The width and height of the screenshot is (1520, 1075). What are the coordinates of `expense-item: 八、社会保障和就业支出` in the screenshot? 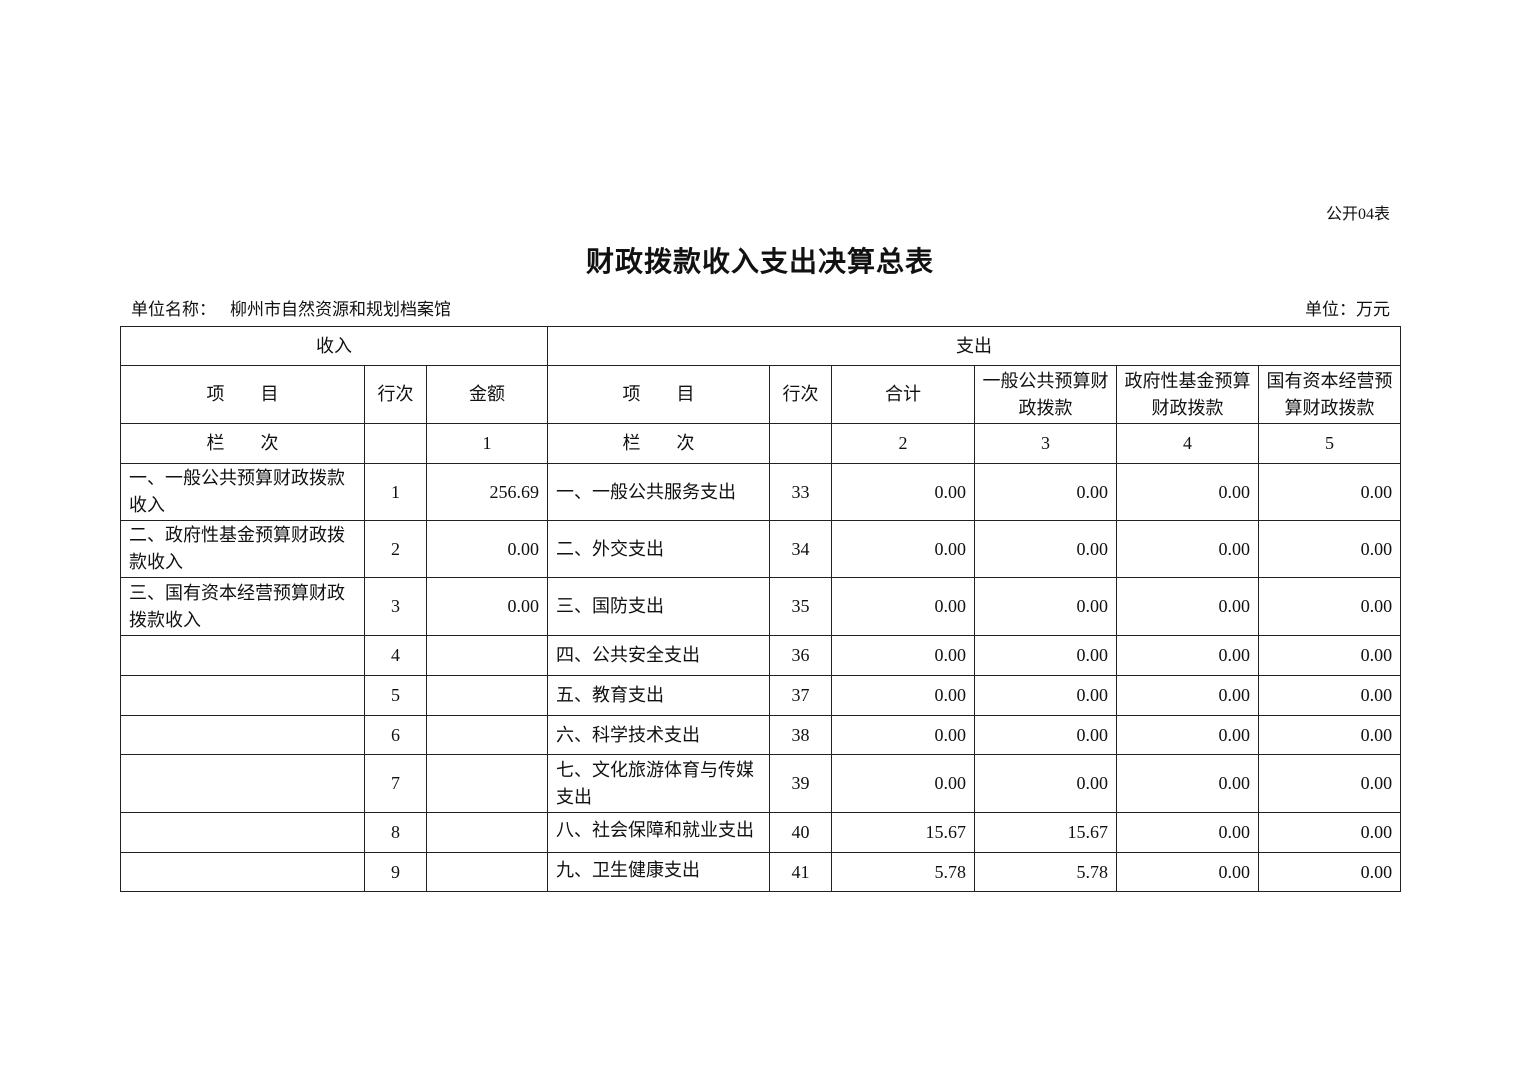 It's located at (659, 832).